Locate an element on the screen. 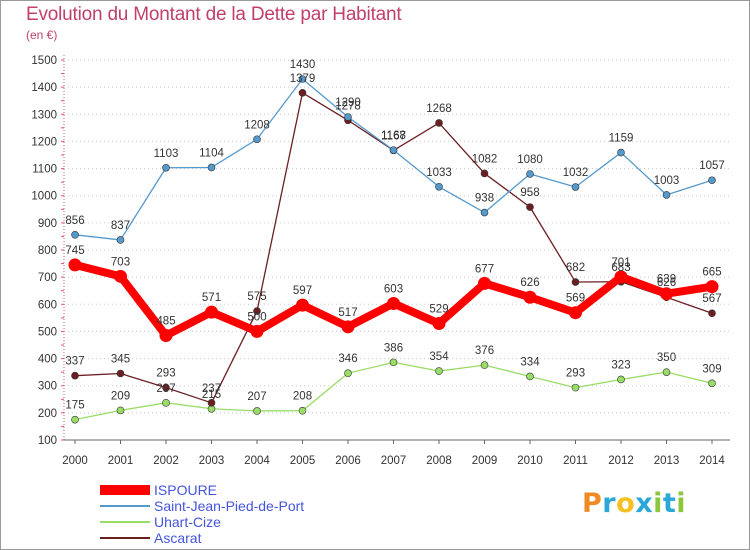  data-label: 677 is located at coordinates (484, 269).